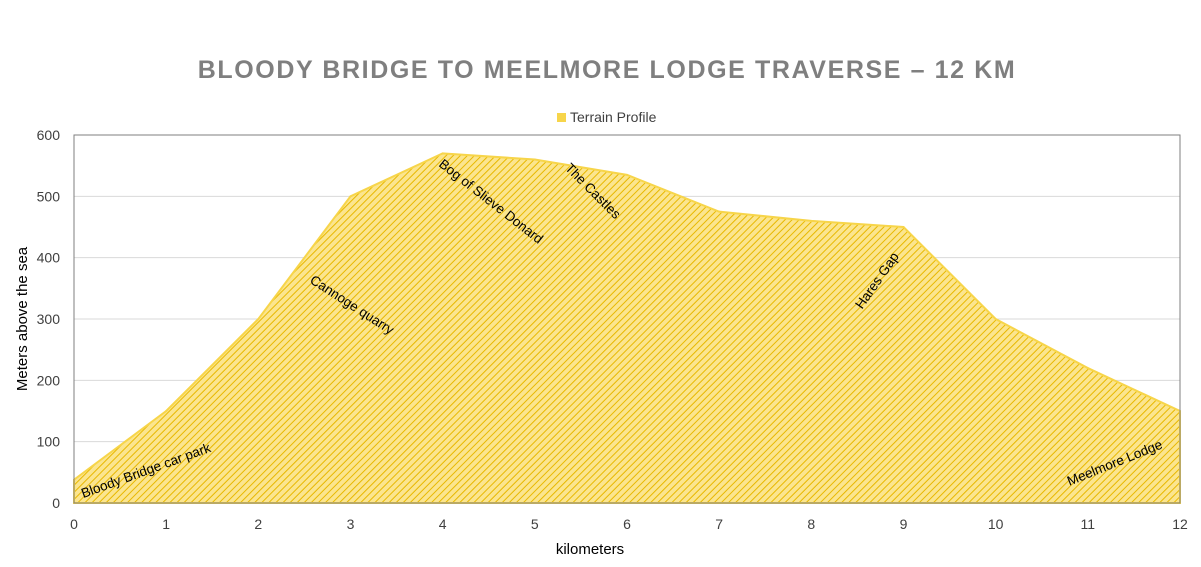  What do you see at coordinates (258, 524) in the screenshot?
I see `x-tick-label: 2` at bounding box center [258, 524].